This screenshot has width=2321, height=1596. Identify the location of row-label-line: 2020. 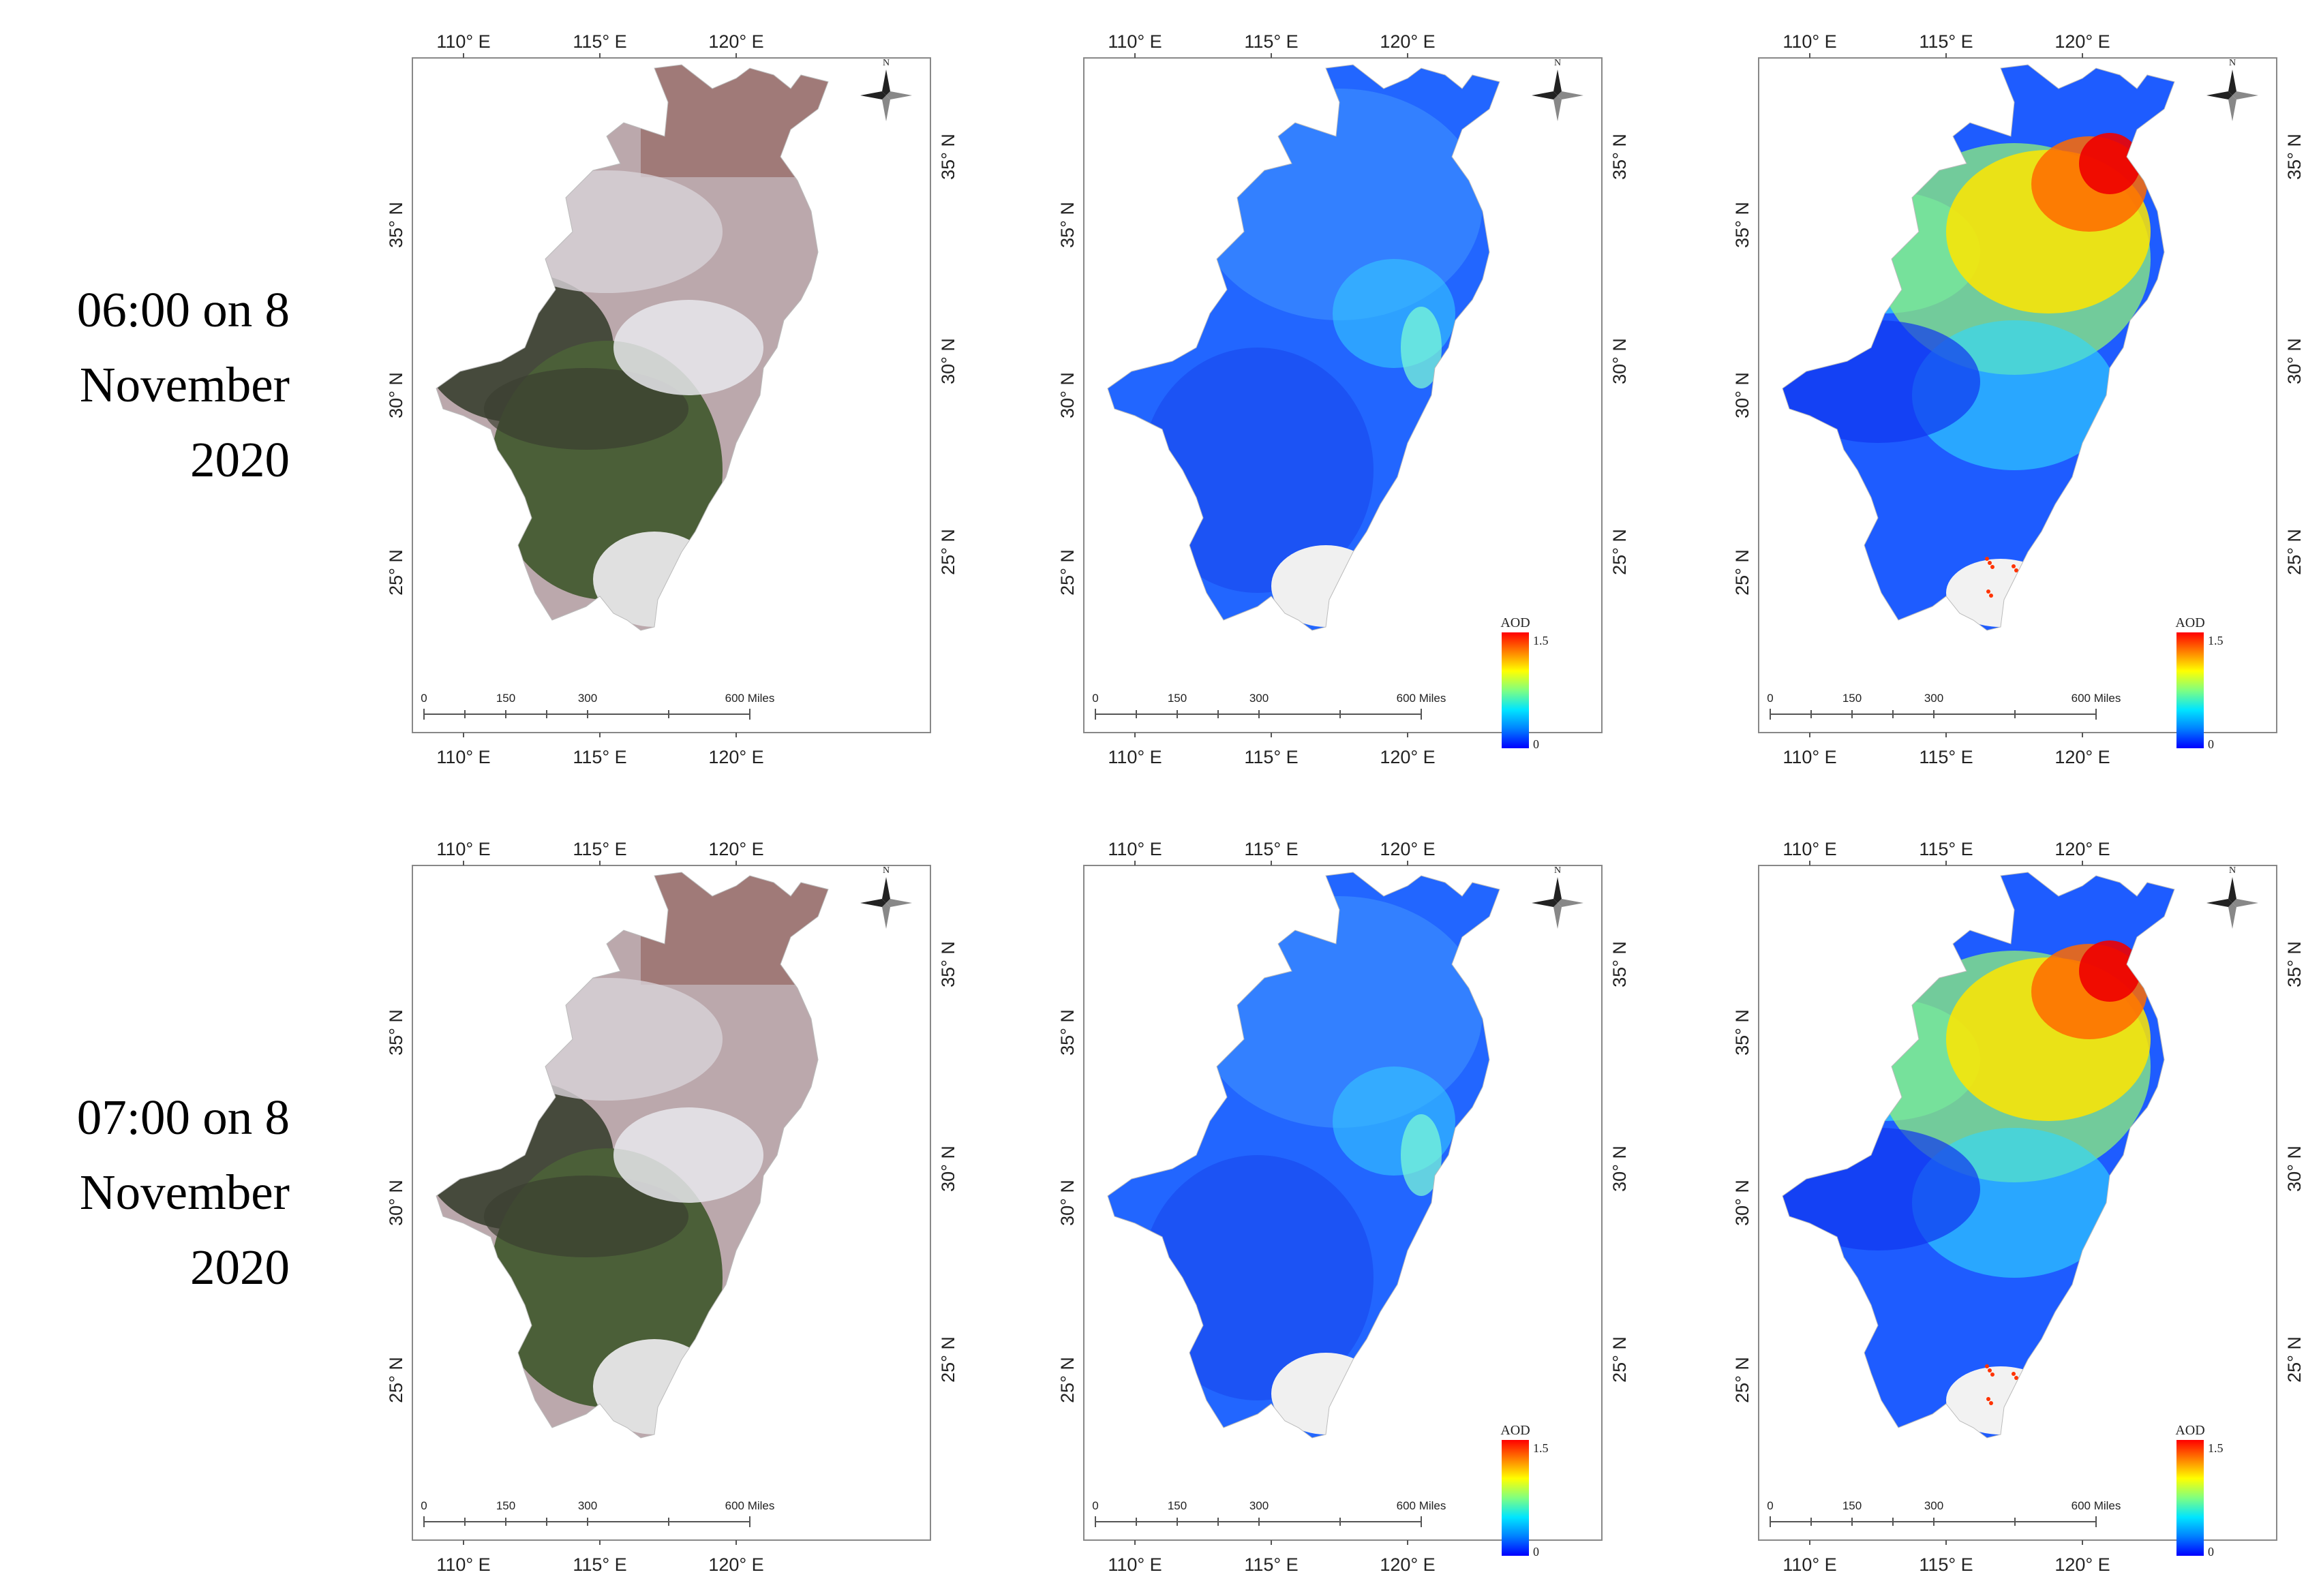
(240, 1267).